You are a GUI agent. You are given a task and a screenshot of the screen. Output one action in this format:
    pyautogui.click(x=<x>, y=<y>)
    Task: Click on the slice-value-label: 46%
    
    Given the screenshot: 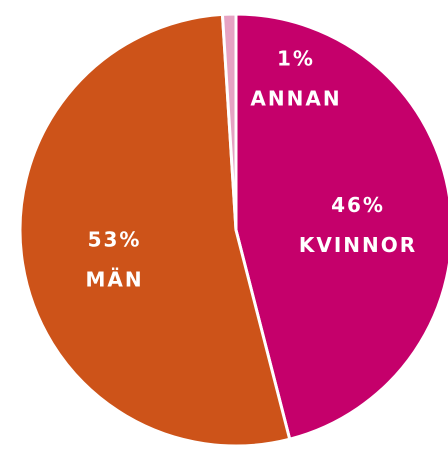 What is the action you would take?
    pyautogui.click(x=358, y=205)
    